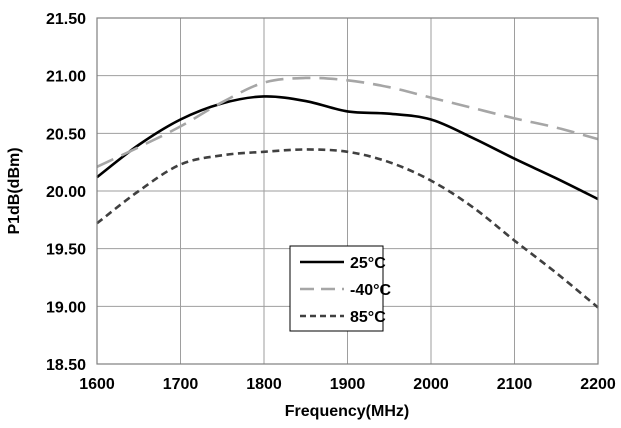  Describe the element at coordinates (515, 384) in the screenshot. I see `x-tick-label: 2100` at that location.